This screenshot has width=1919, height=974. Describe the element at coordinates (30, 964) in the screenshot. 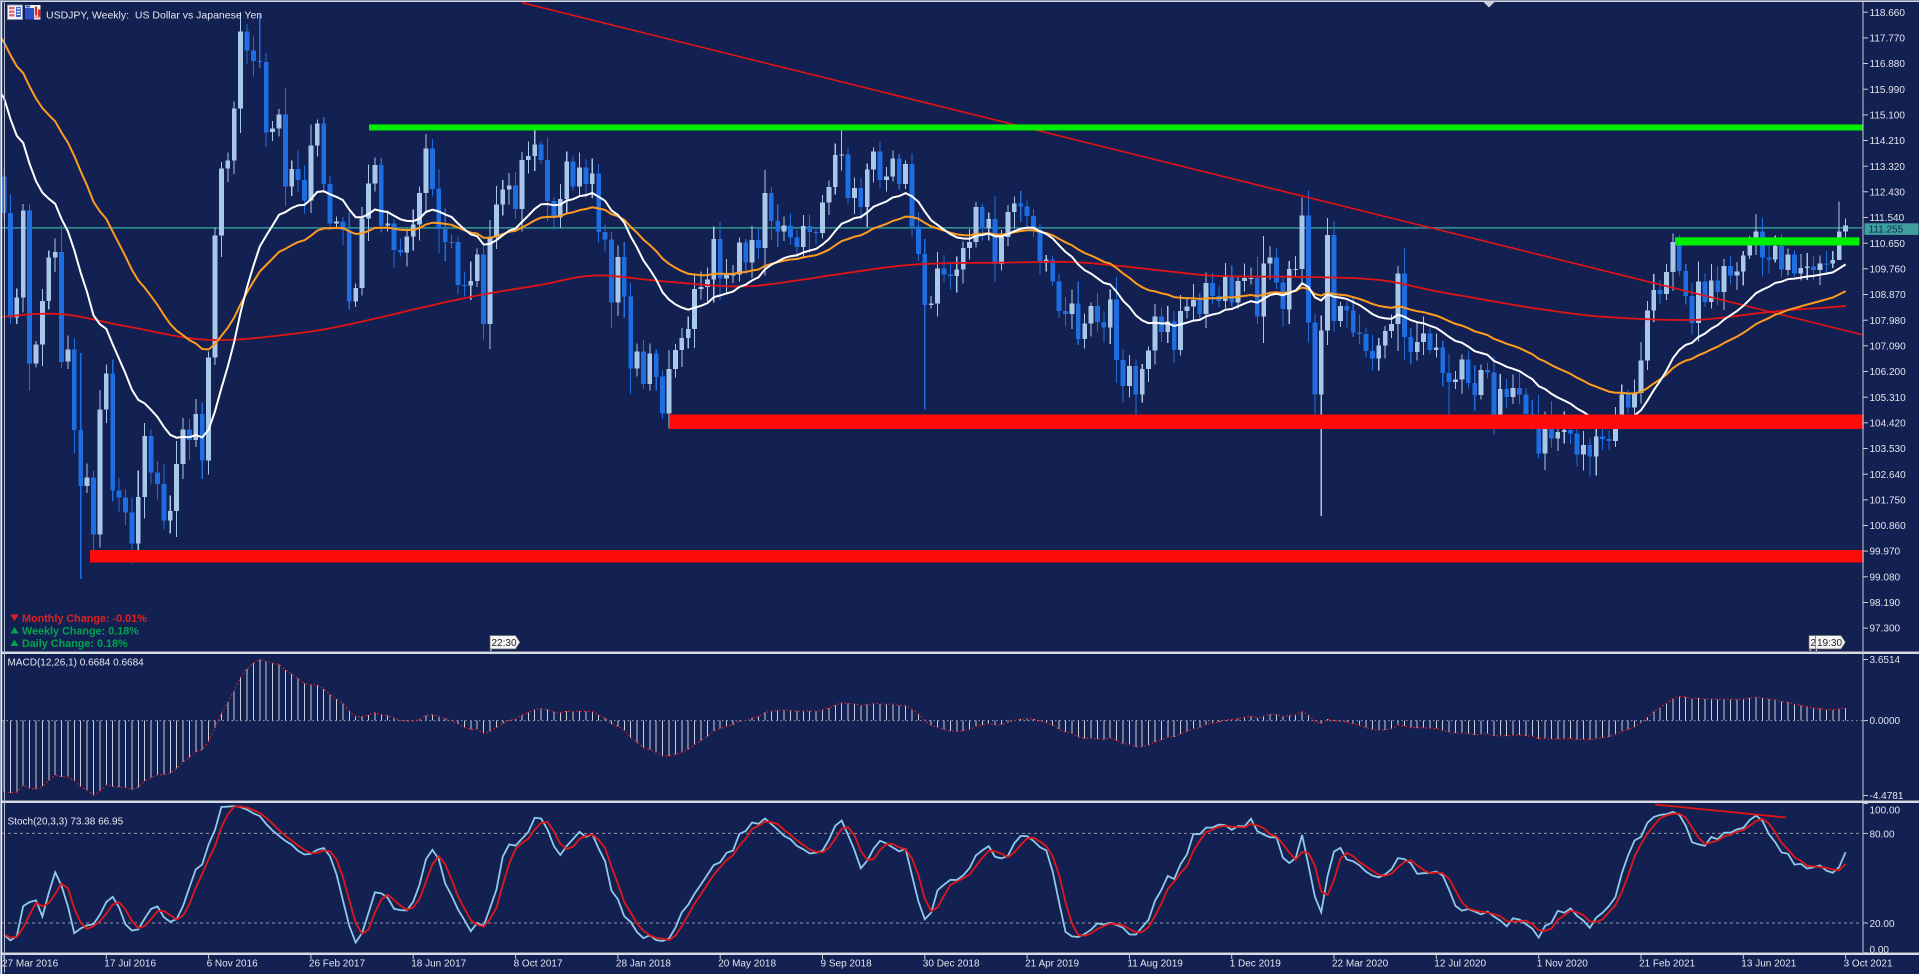

I see `svg-text: 27 Mar 2016` at that location.